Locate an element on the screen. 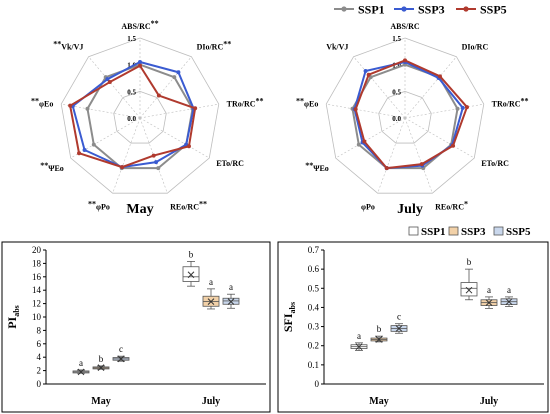 The image size is (550, 414). radar-axis-label: **φPo is located at coordinates (99, 206).